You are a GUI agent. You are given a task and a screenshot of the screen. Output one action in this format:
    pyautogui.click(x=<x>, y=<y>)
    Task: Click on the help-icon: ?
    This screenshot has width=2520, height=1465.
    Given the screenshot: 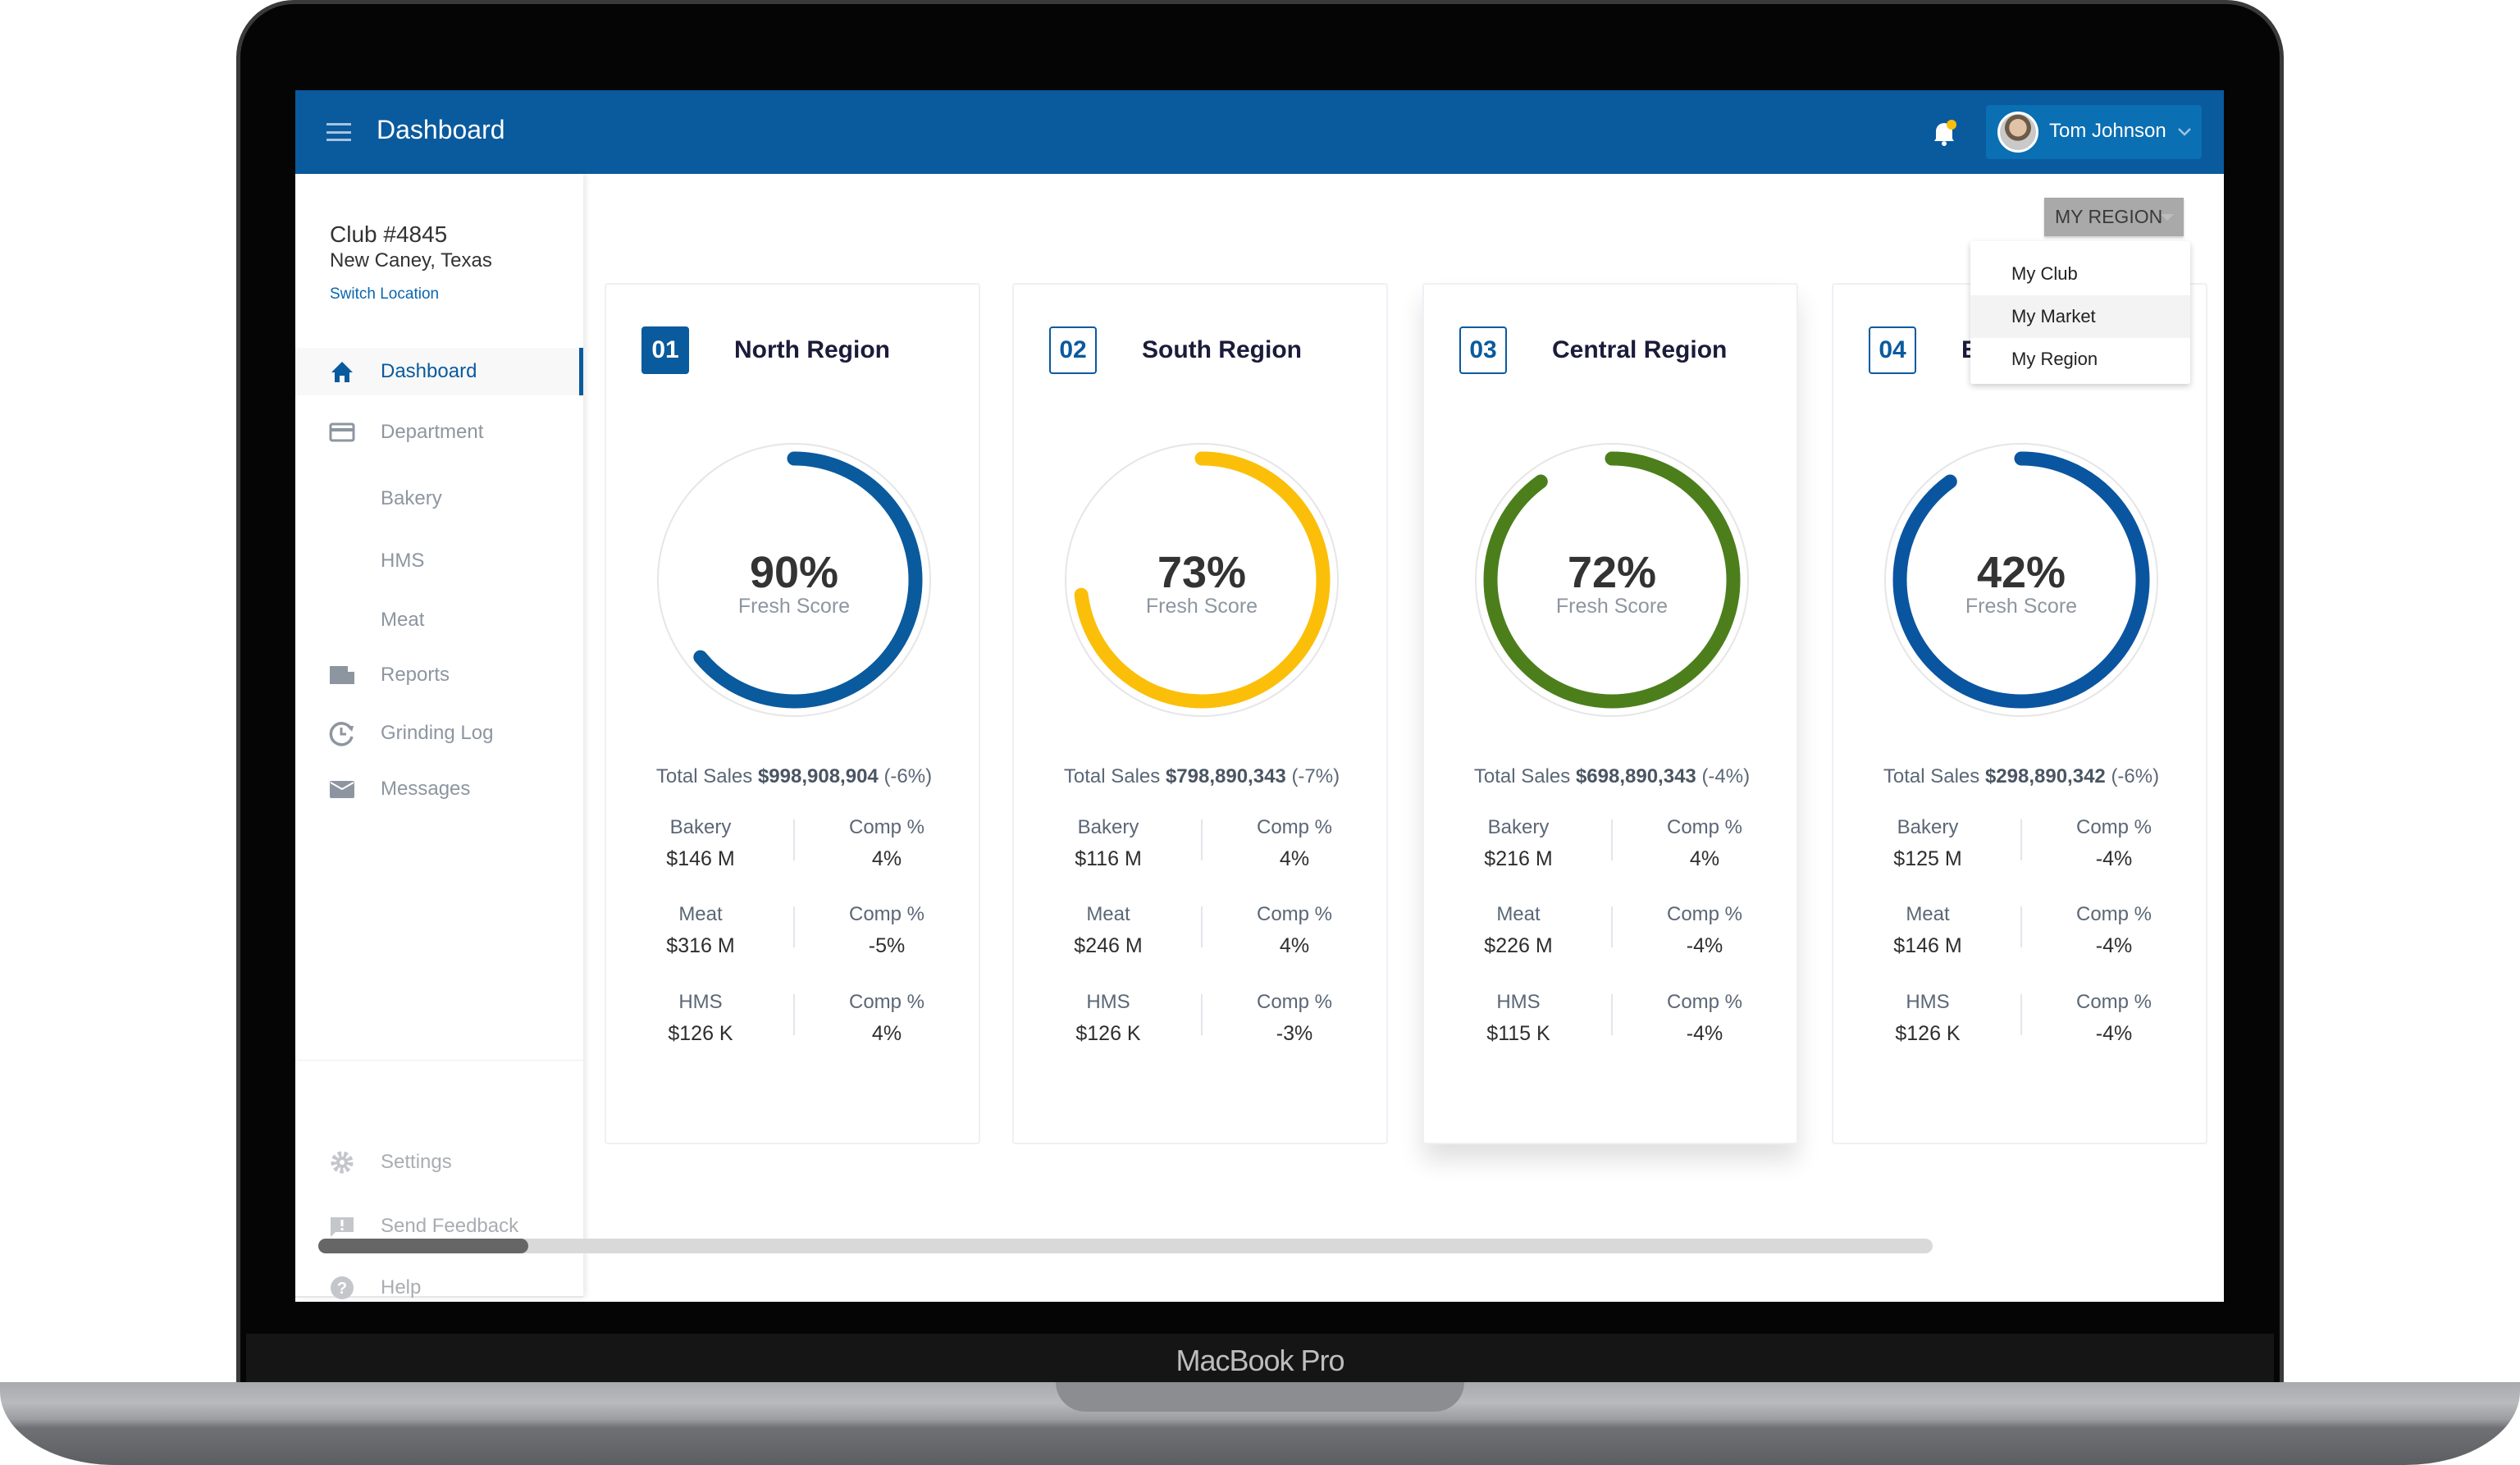 What is the action you would take?
    pyautogui.click(x=343, y=1287)
    